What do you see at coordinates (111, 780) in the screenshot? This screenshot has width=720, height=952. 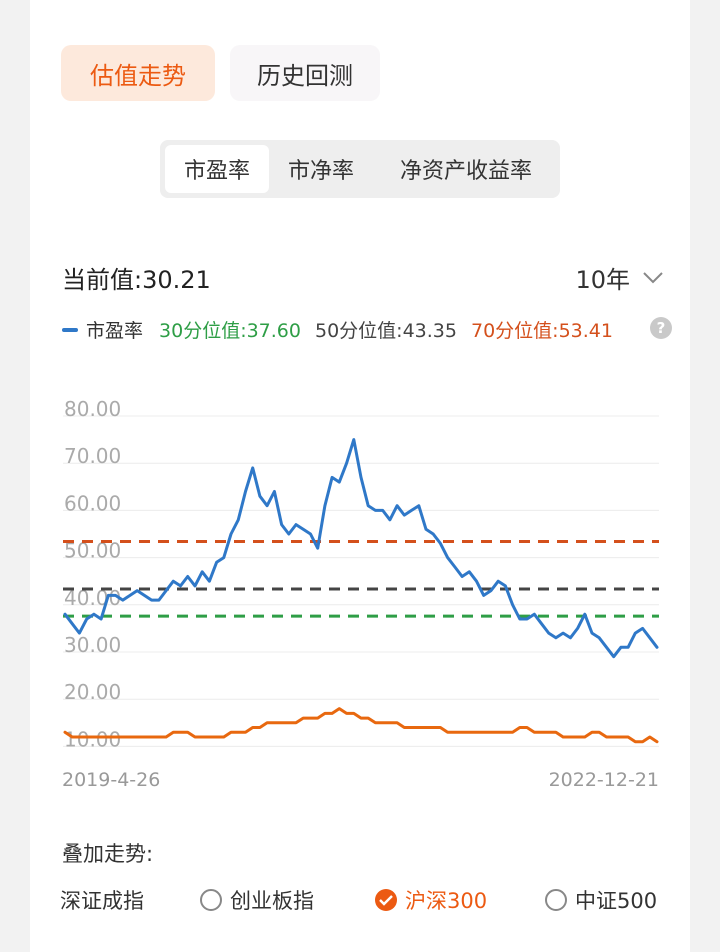 I see `x-tick-label-start: 2019-4-26` at bounding box center [111, 780].